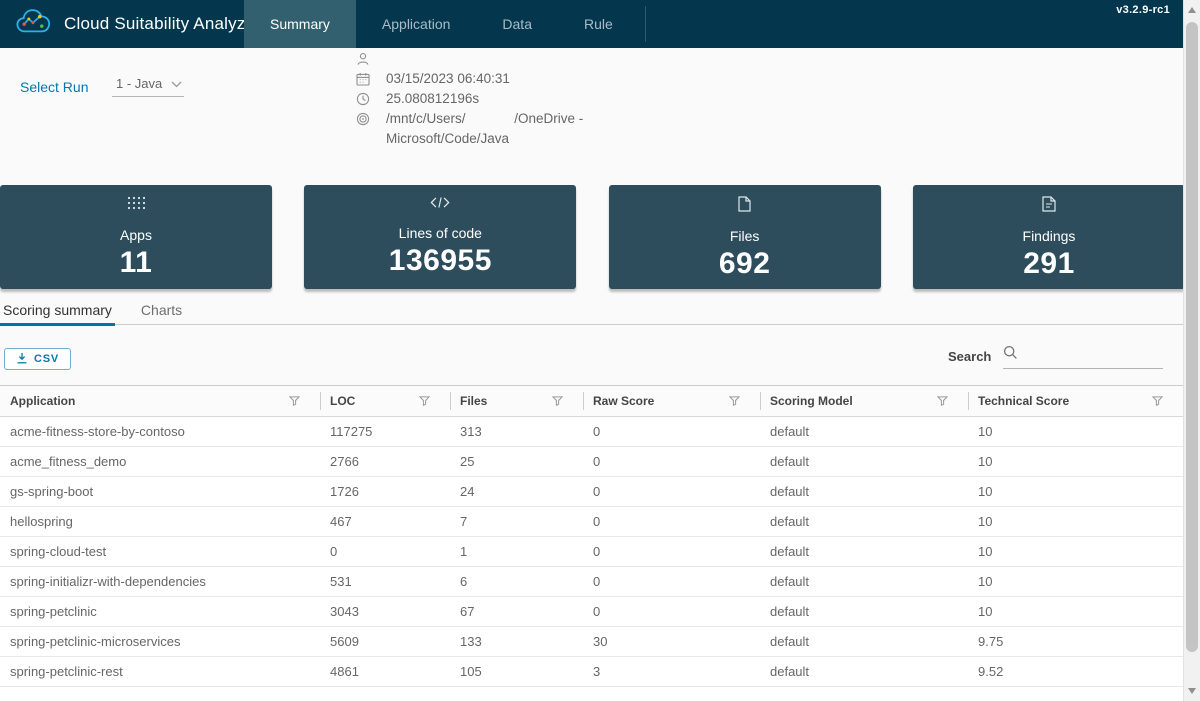 Image resolution: width=1200 pixels, height=701 pixels. I want to click on cell-files: 133, so click(516, 641).